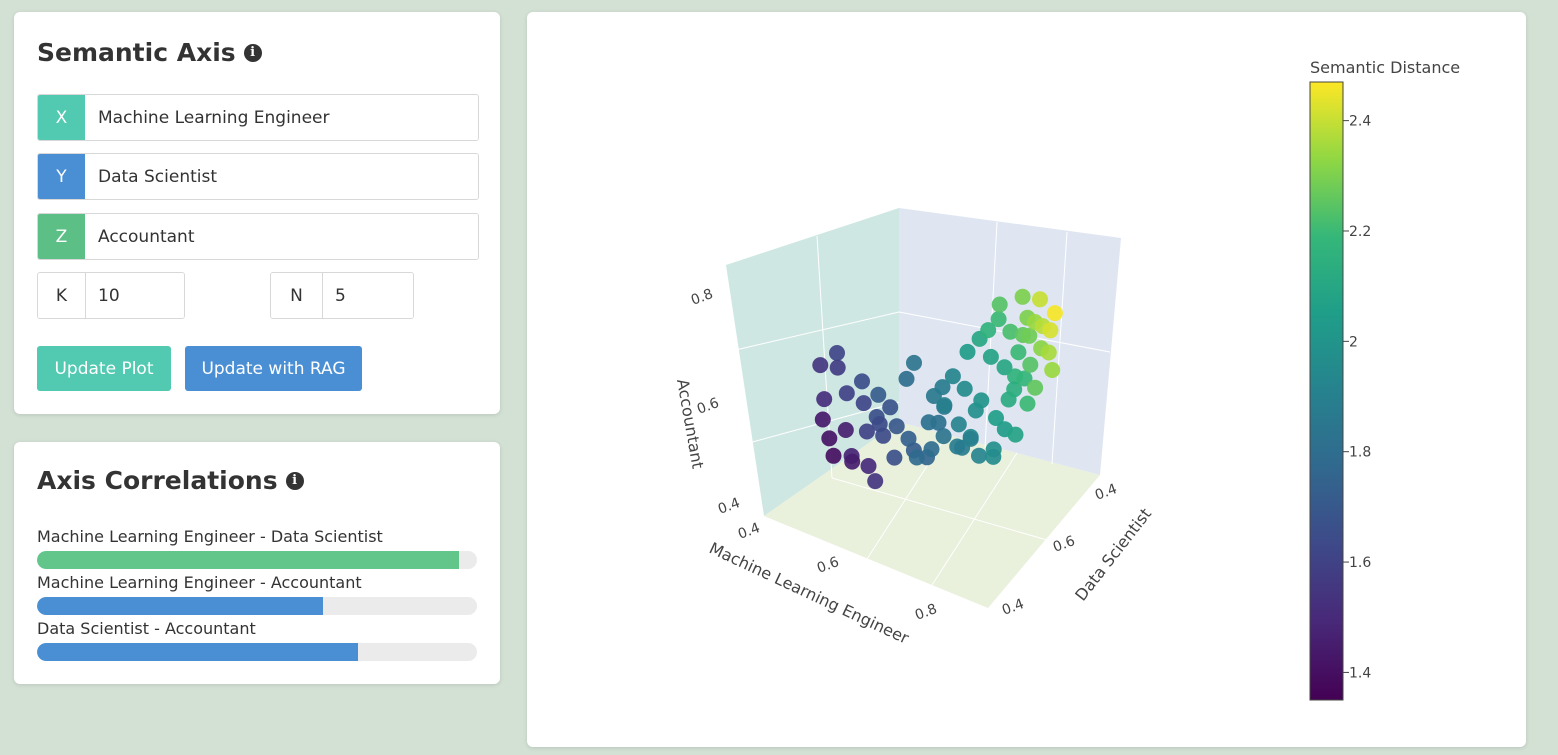  What do you see at coordinates (702, 297) in the screenshot?
I see `z-tick-label: 0.8` at bounding box center [702, 297].